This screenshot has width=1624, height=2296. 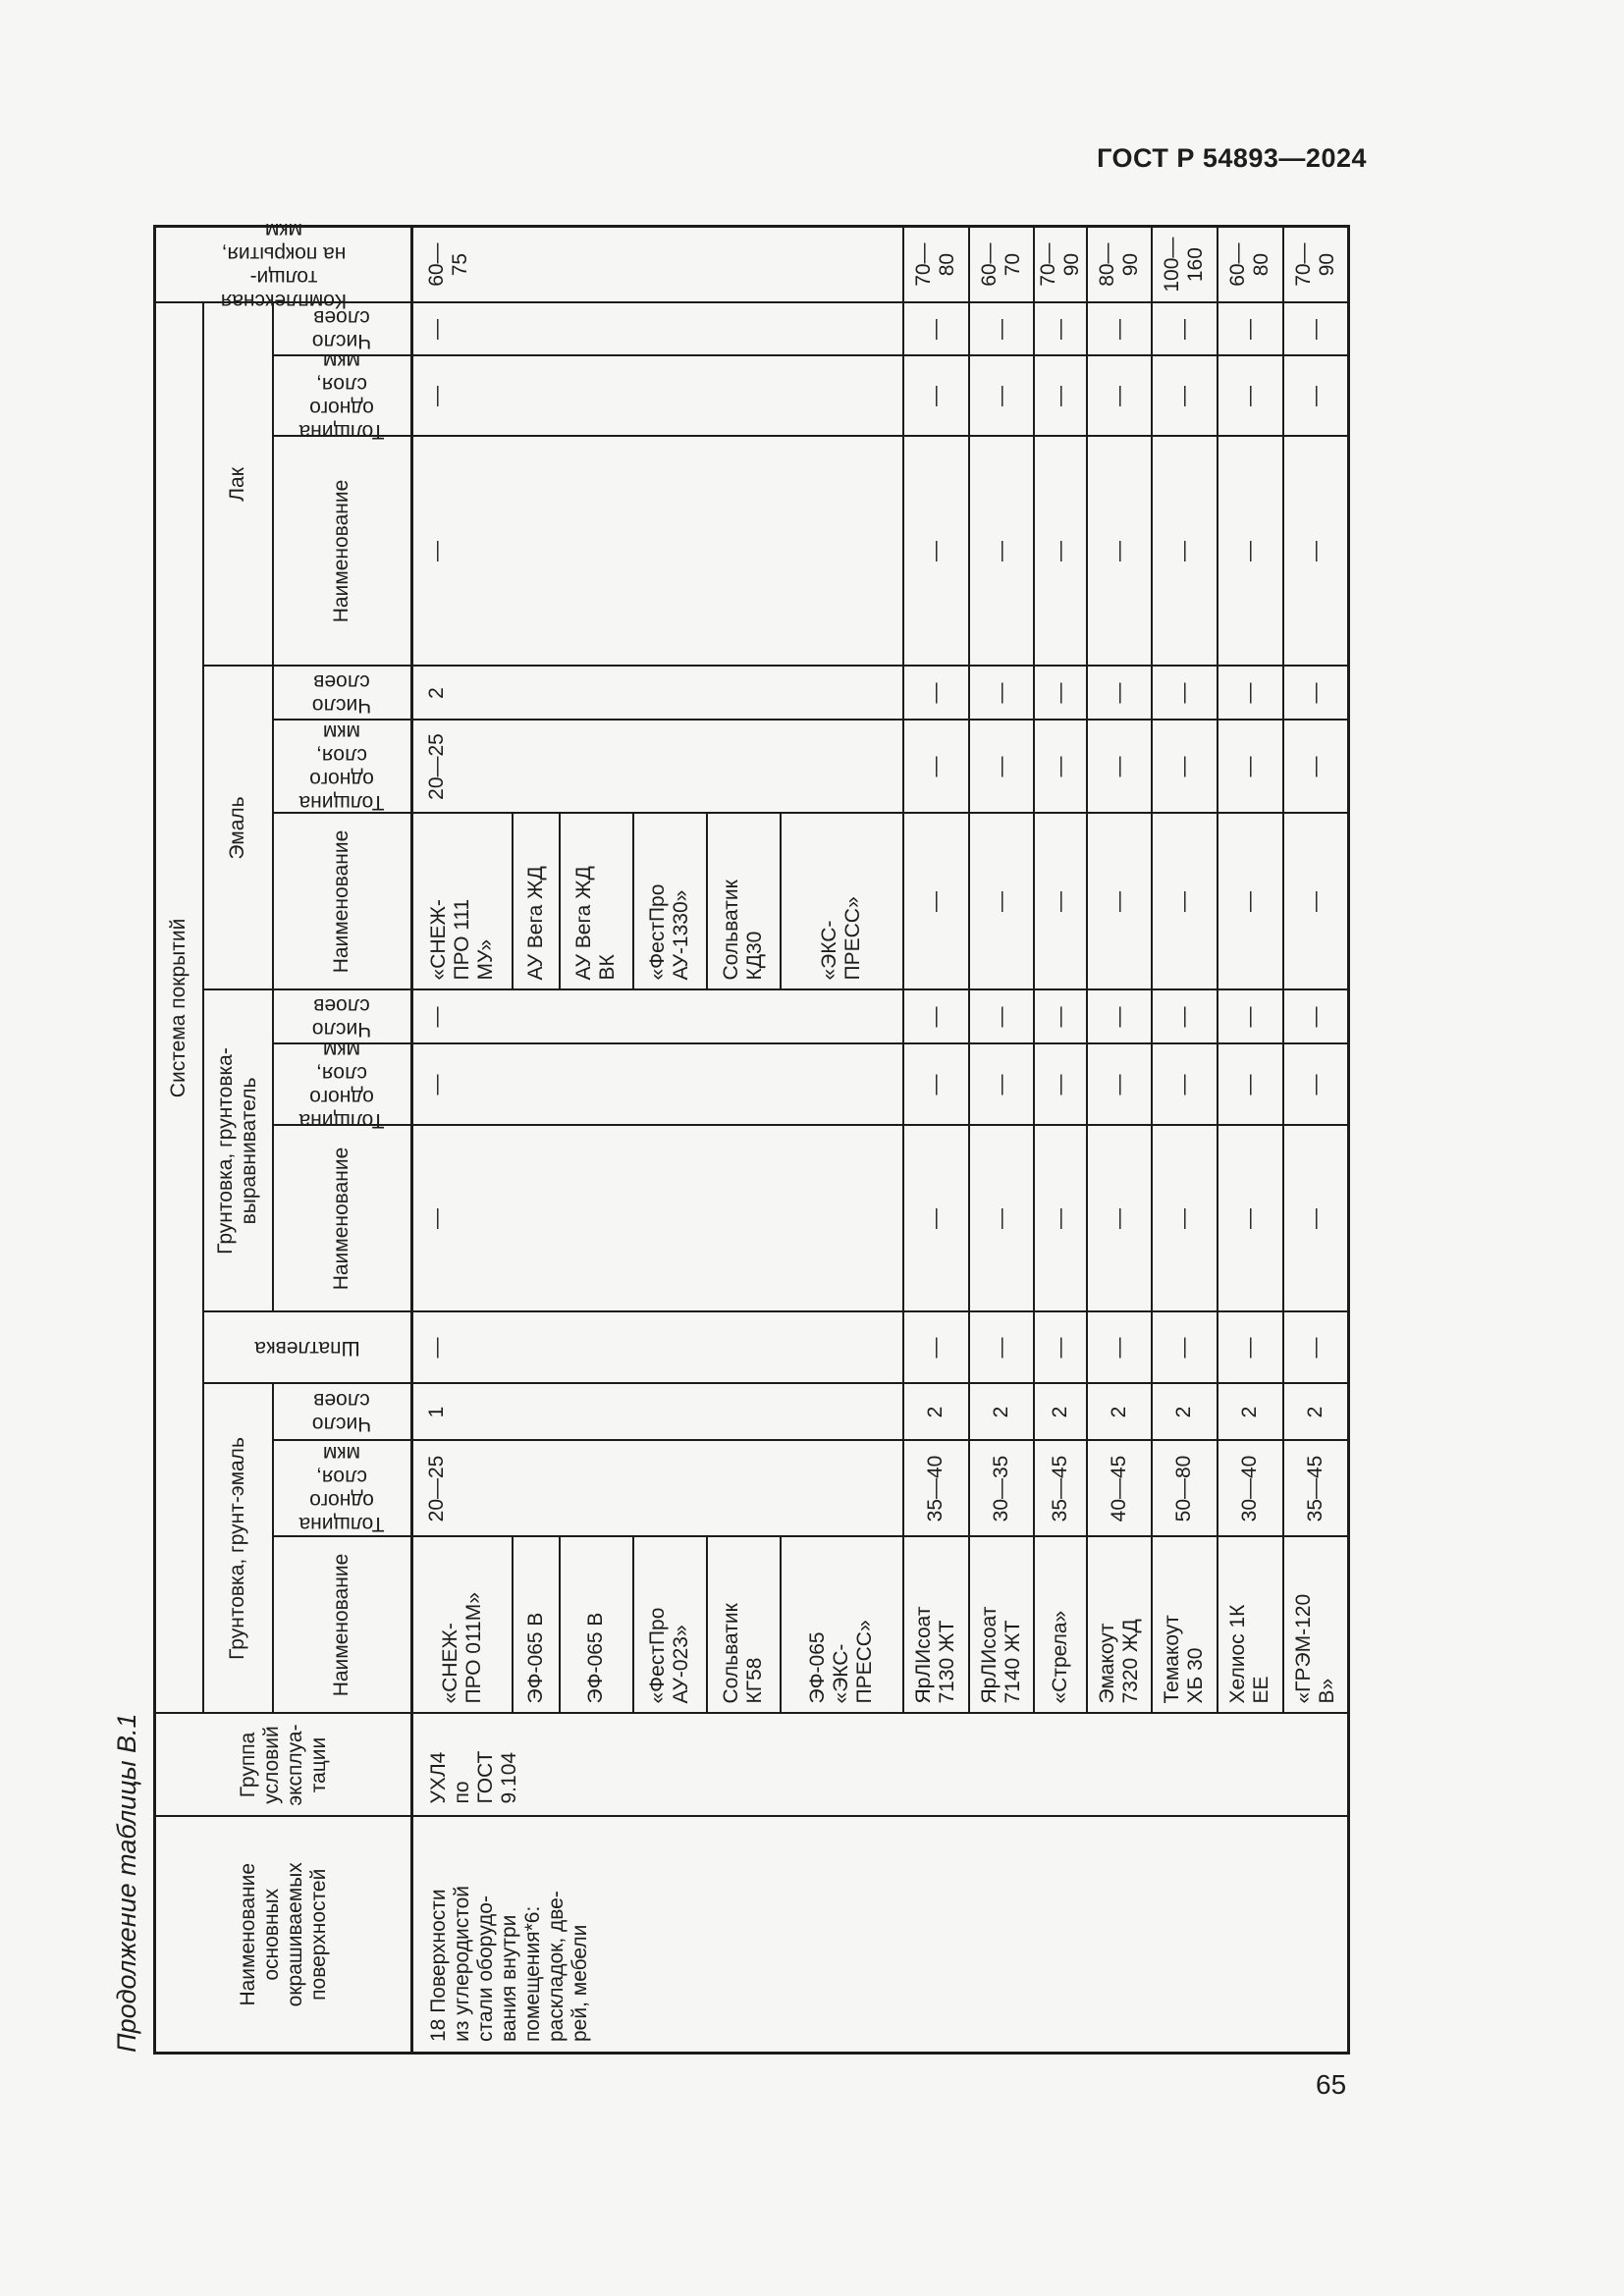 What do you see at coordinates (1184, 1218) in the screenshot?
I see `cell-r11-leveling-primer-name: —` at bounding box center [1184, 1218].